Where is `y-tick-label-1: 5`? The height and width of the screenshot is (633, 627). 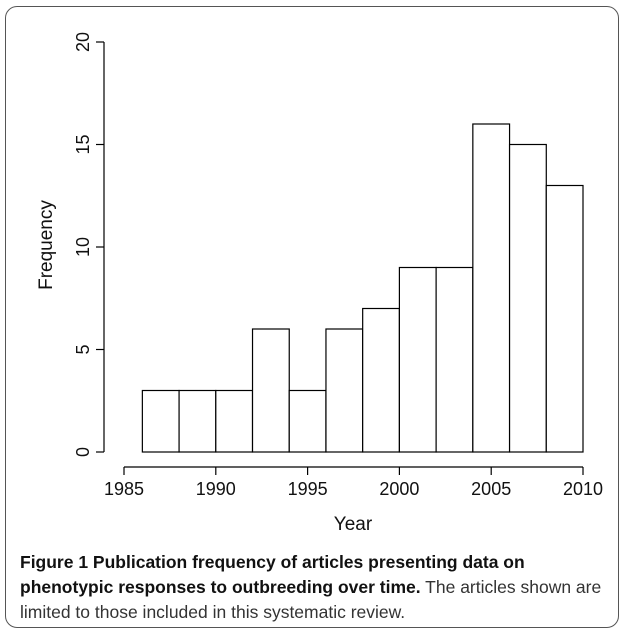
y-tick-label-1: 5 is located at coordinates (83, 349).